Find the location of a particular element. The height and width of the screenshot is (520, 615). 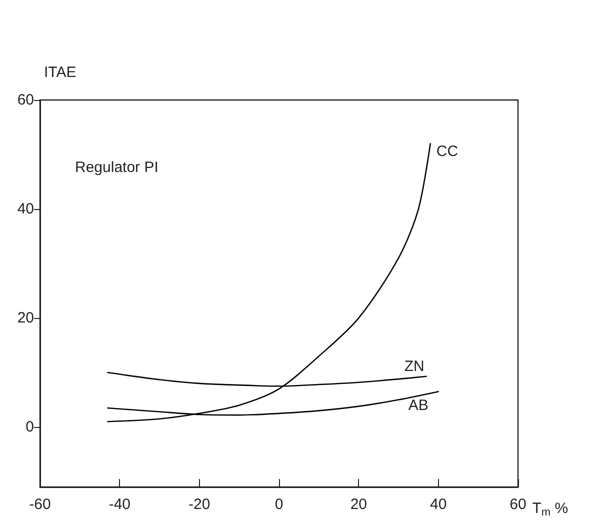

x-tick-label: 40 is located at coordinates (438, 504).